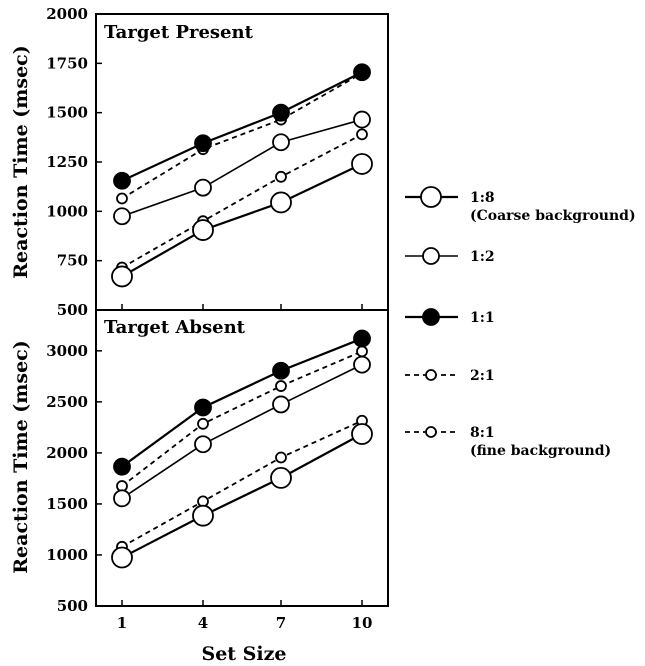  I want to click on x-axis-title: Set Size, so click(243, 654).